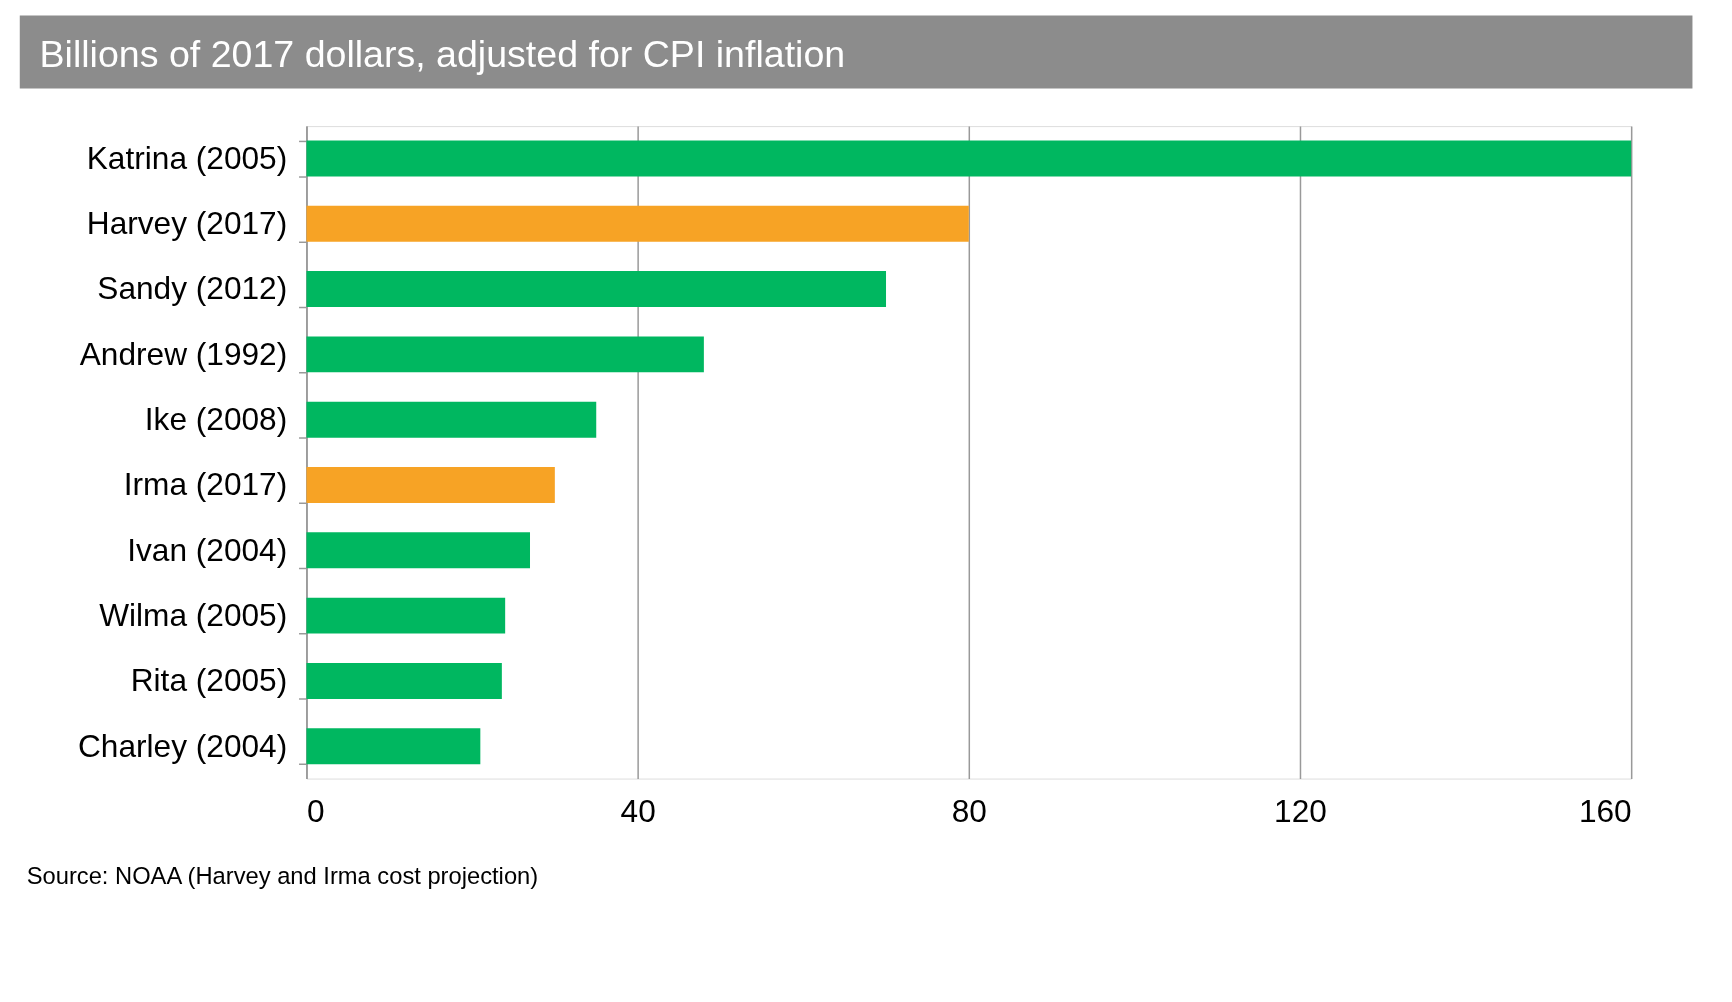  I want to click on source-note: Source: NOAA (Harvey and Irma cost projection), so click(282, 876).